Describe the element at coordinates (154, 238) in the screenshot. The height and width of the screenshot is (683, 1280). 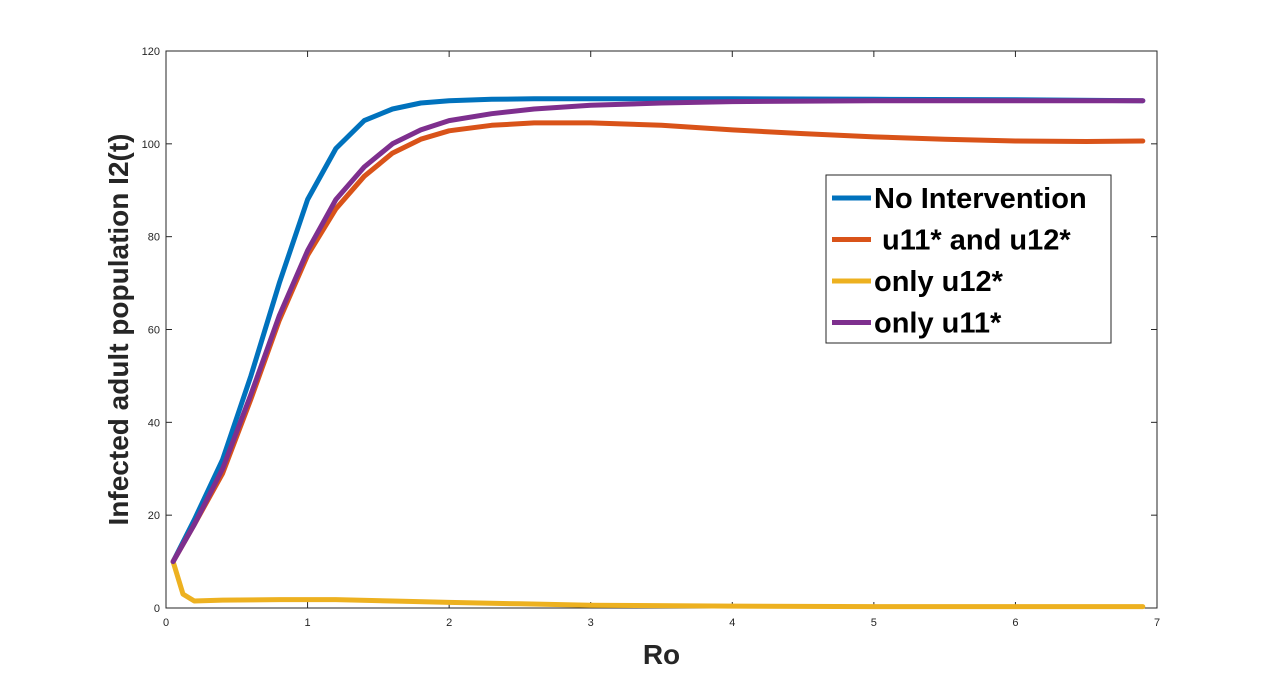
I see `y-tick-label: 80` at that location.